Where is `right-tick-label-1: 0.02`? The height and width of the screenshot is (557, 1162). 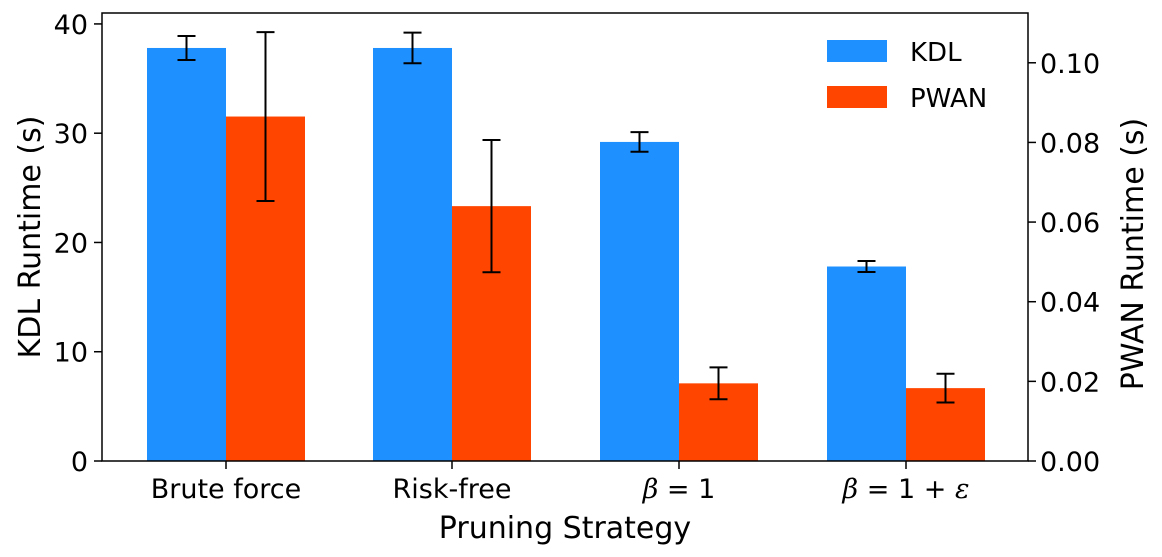 right-tick-label-1: 0.02 is located at coordinates (1070, 382).